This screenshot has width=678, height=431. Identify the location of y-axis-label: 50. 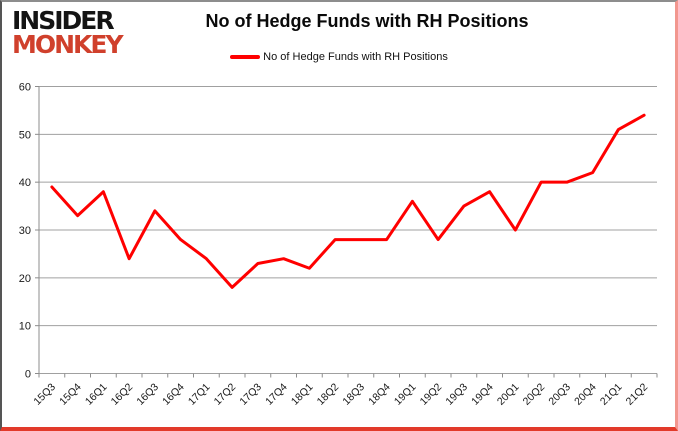
(25, 135).